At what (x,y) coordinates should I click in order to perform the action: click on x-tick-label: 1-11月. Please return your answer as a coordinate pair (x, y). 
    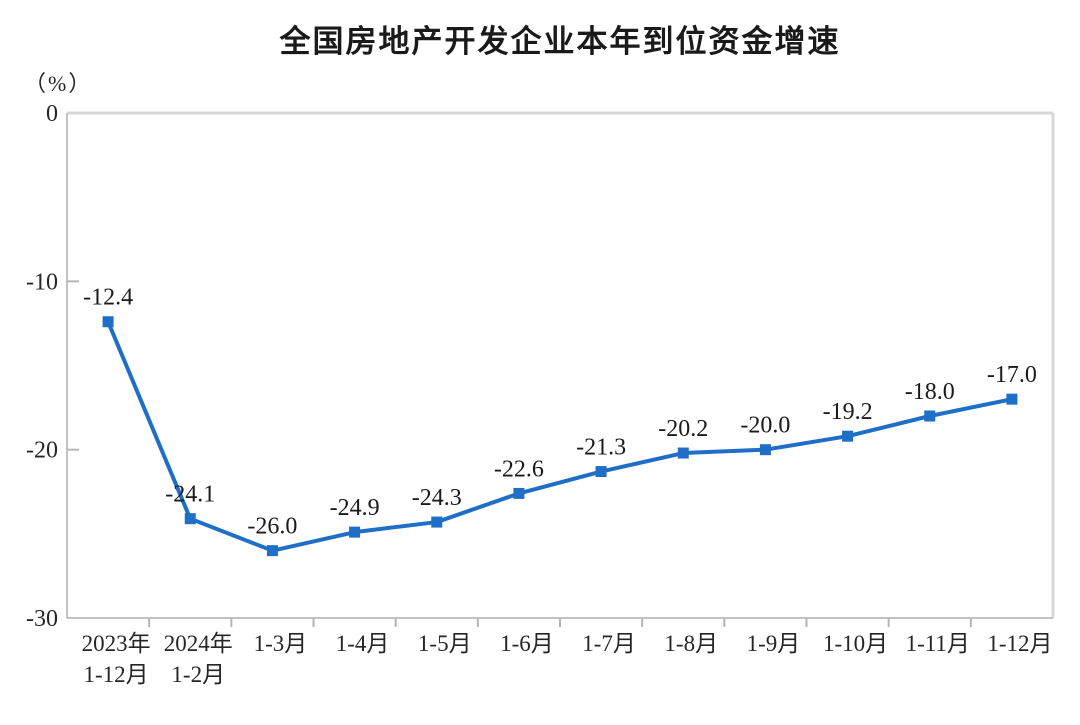
    Looking at the image, I should click on (938, 643).